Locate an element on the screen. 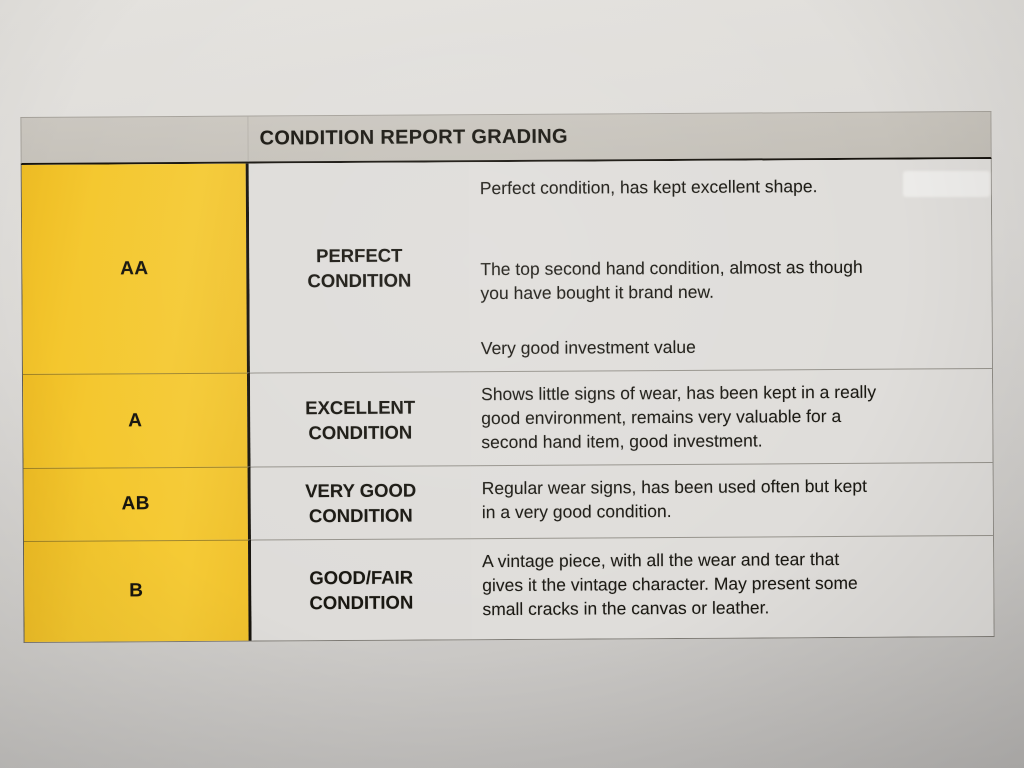  condition-label-cell: PERFECT CONDITION is located at coordinates (359, 267).